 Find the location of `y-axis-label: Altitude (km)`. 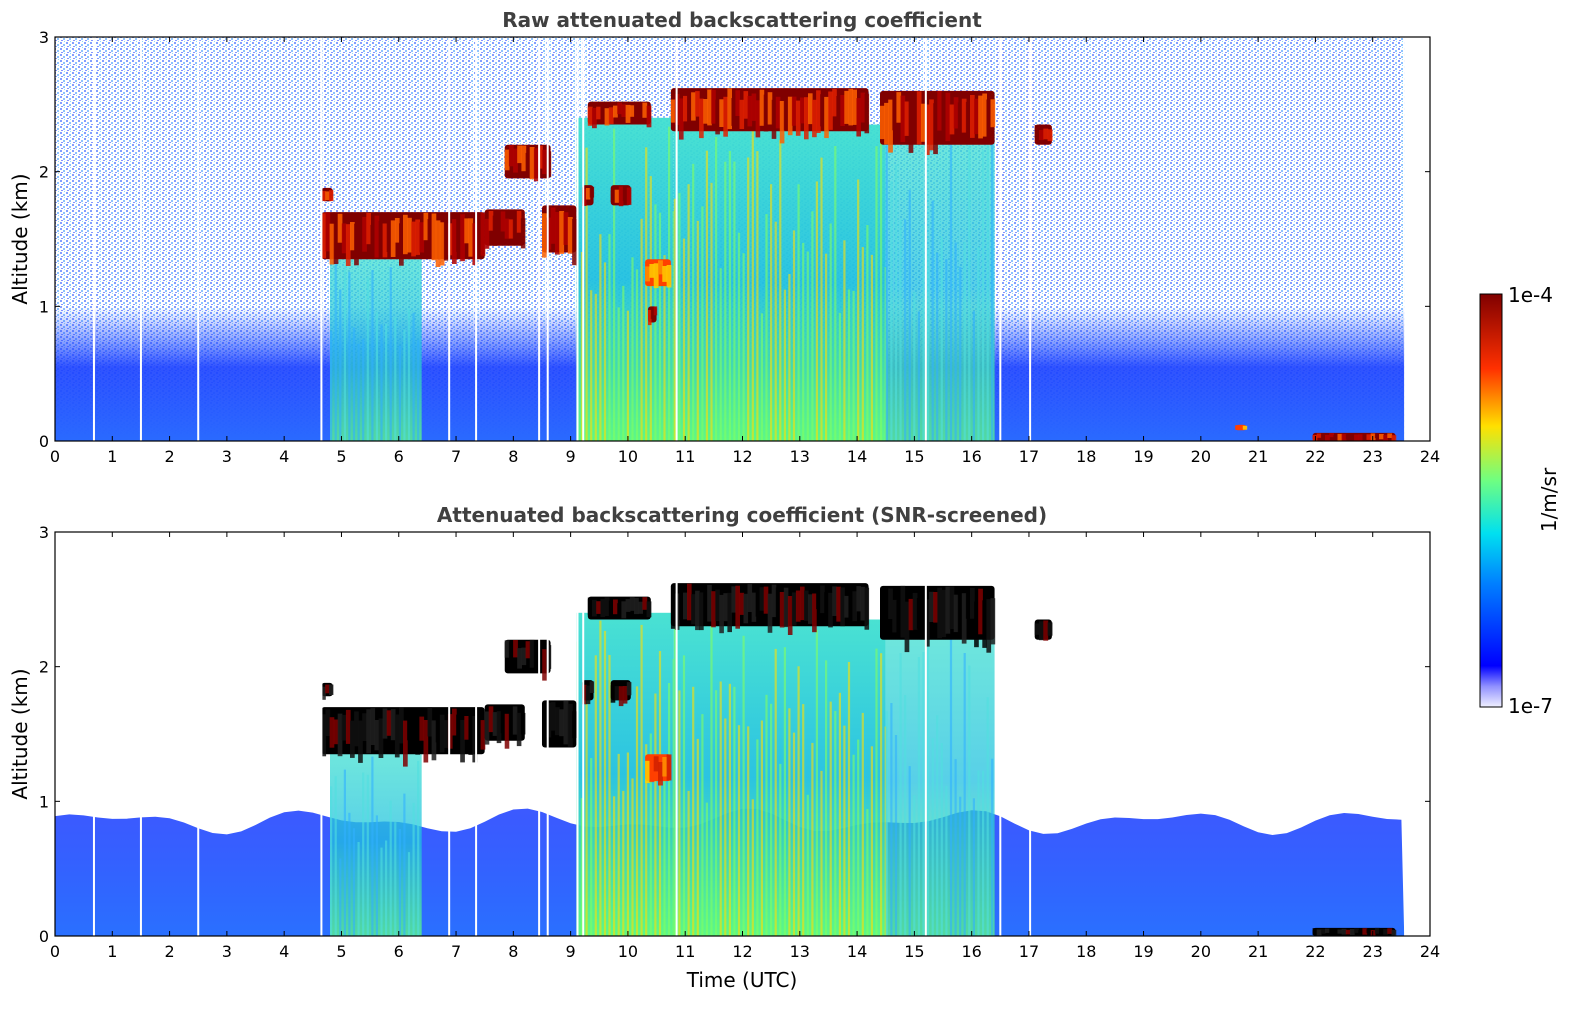

y-axis-label: Altitude (km) is located at coordinates (20, 238).